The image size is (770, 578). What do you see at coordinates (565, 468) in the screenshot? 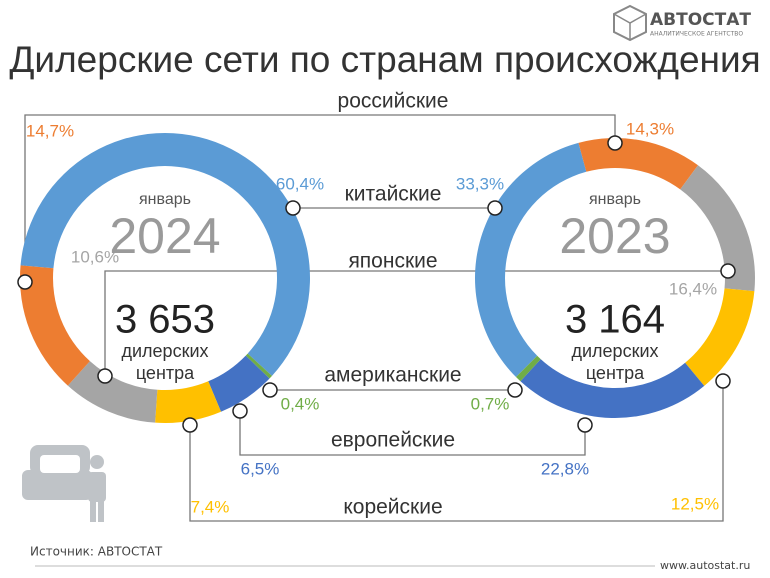
I see `value-label: 22,8%` at bounding box center [565, 468].